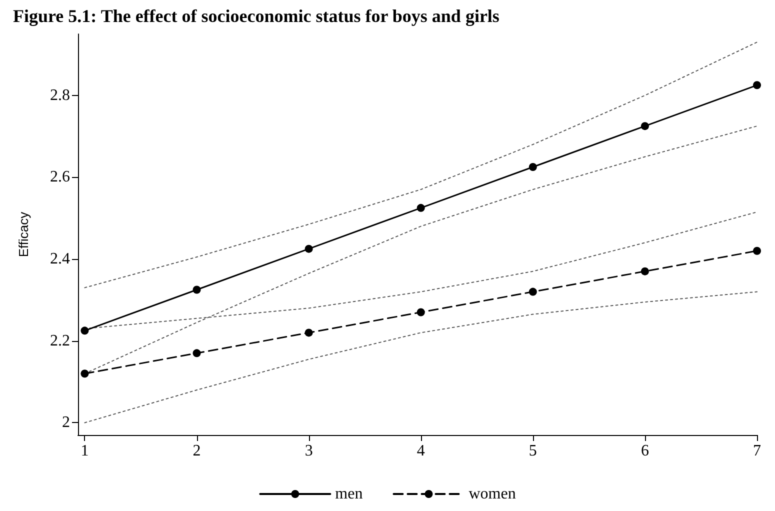  Describe the element at coordinates (532, 451) in the screenshot. I see `x-tick-label: 5` at that location.